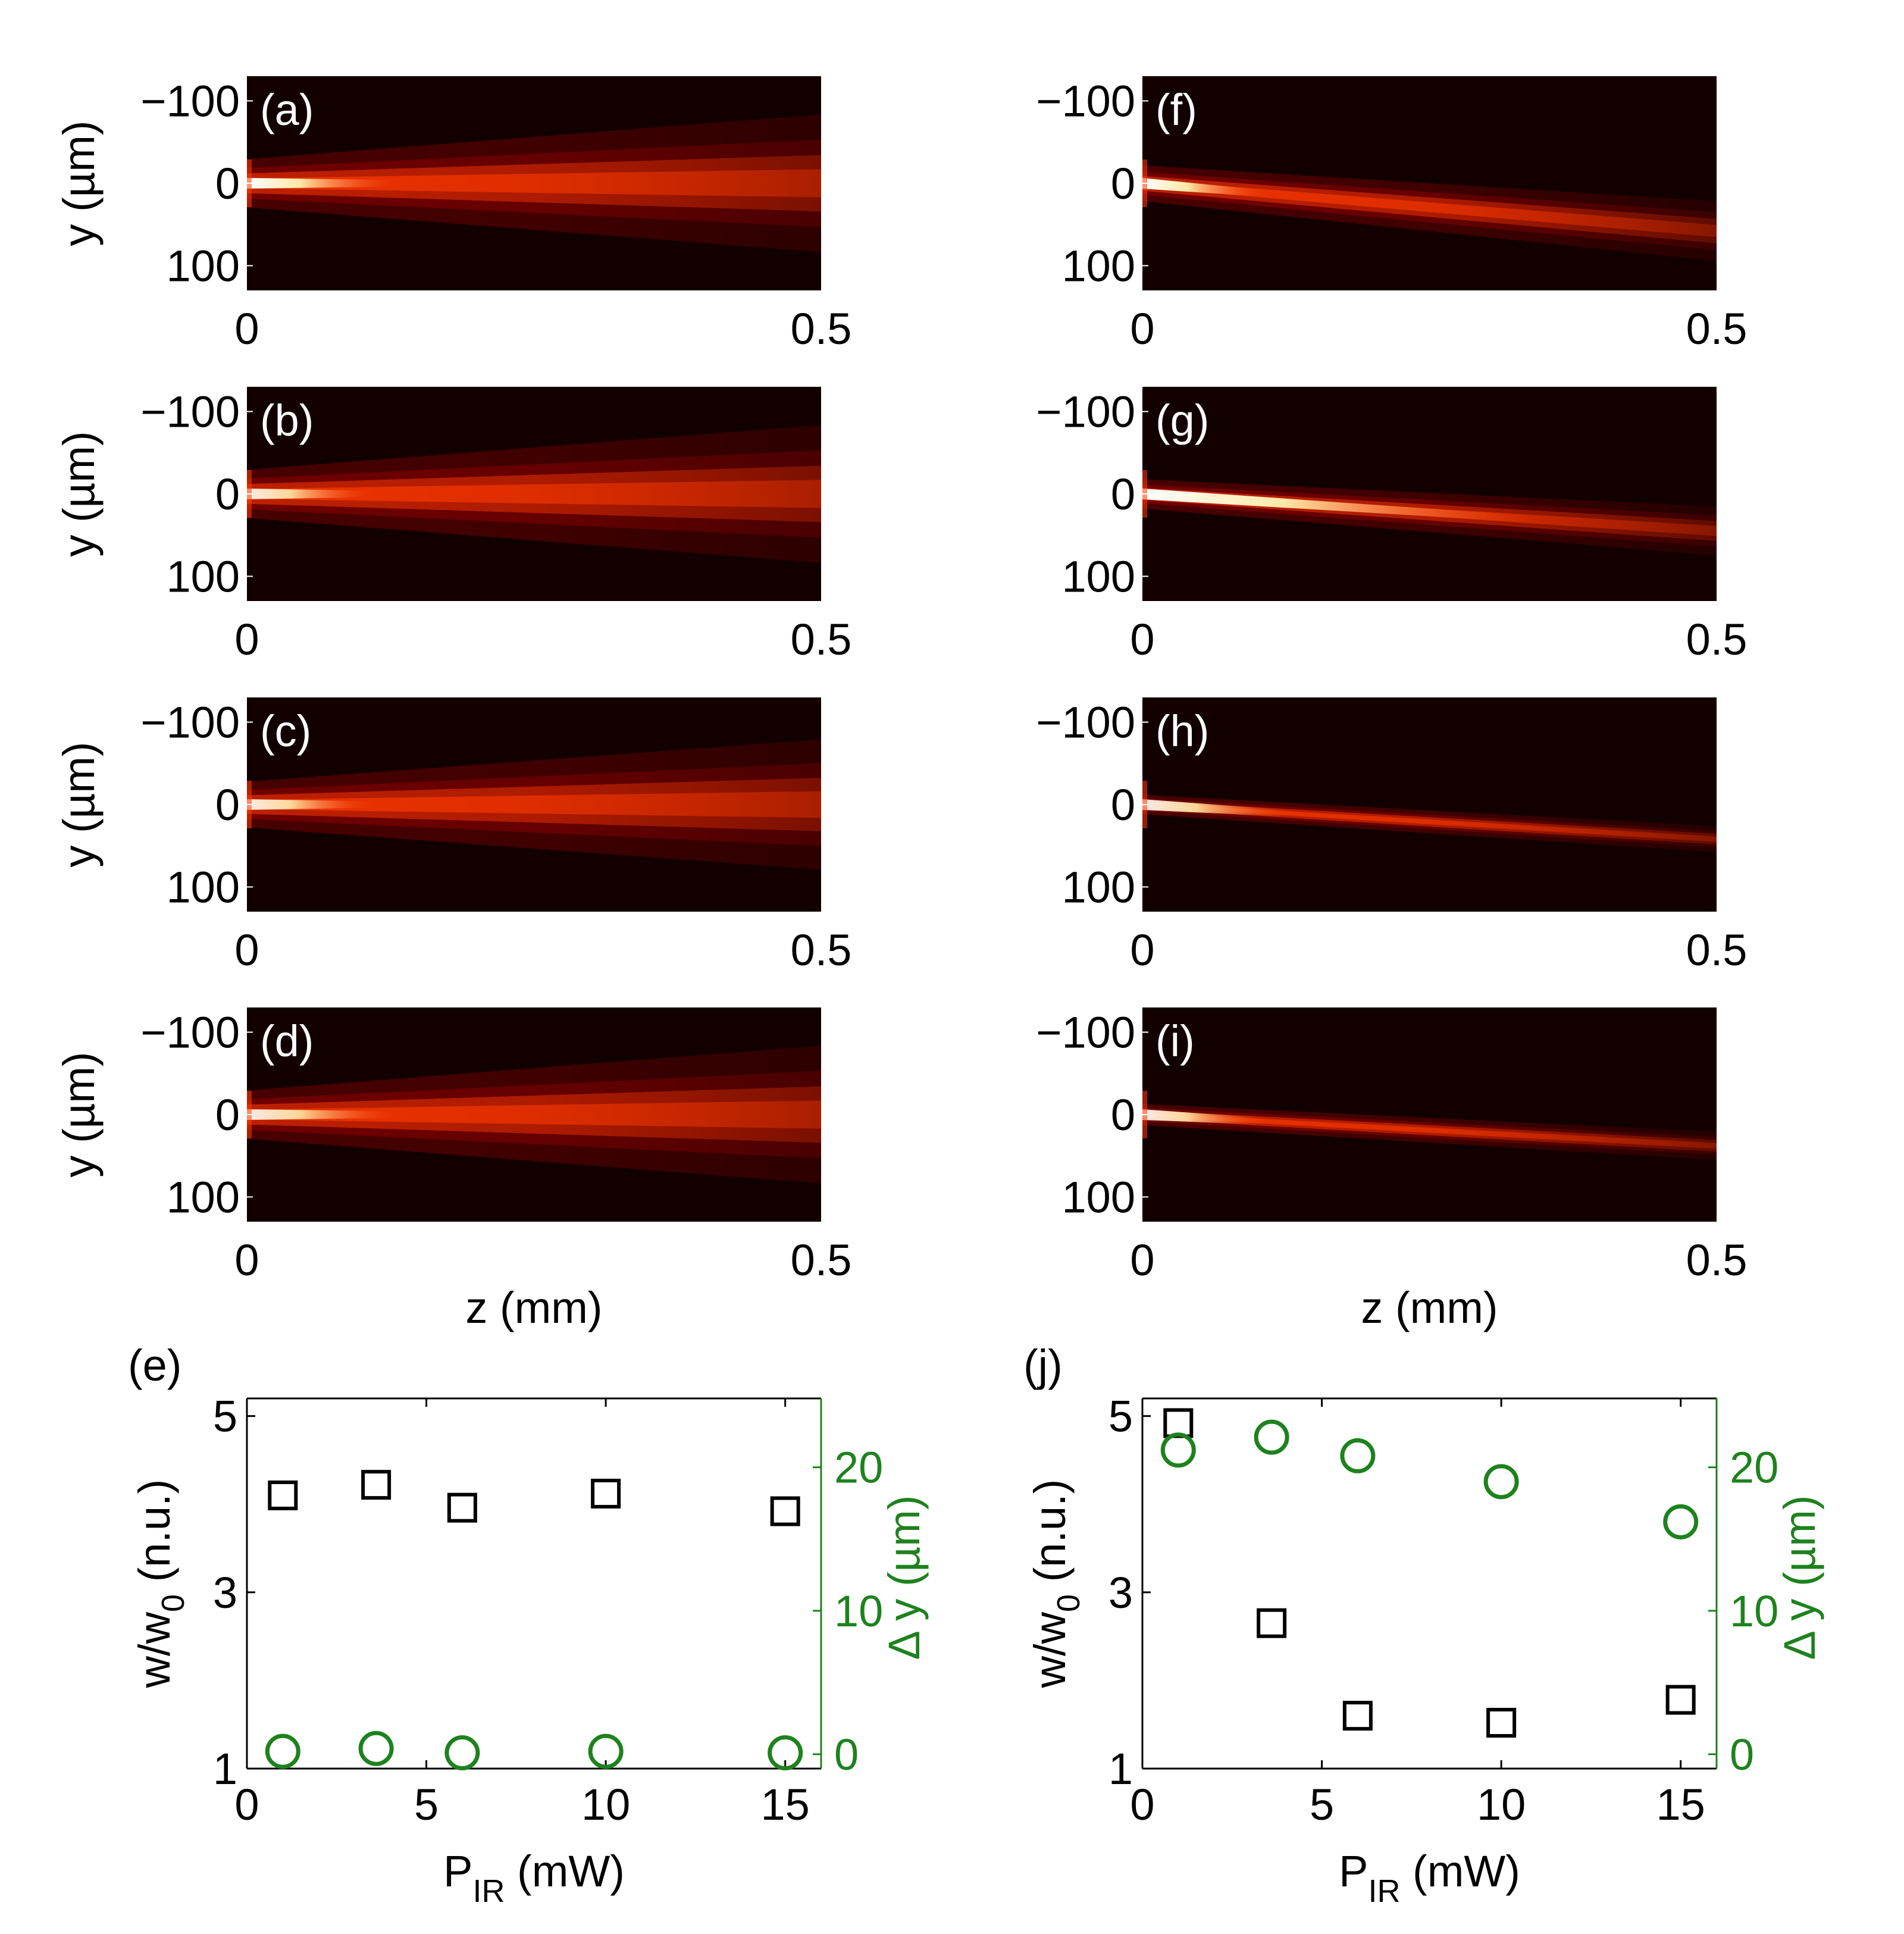  I want to click on heatmap-panel-c: (c) −100 0 100 0 0.5 y (µm), so click(452, 836).